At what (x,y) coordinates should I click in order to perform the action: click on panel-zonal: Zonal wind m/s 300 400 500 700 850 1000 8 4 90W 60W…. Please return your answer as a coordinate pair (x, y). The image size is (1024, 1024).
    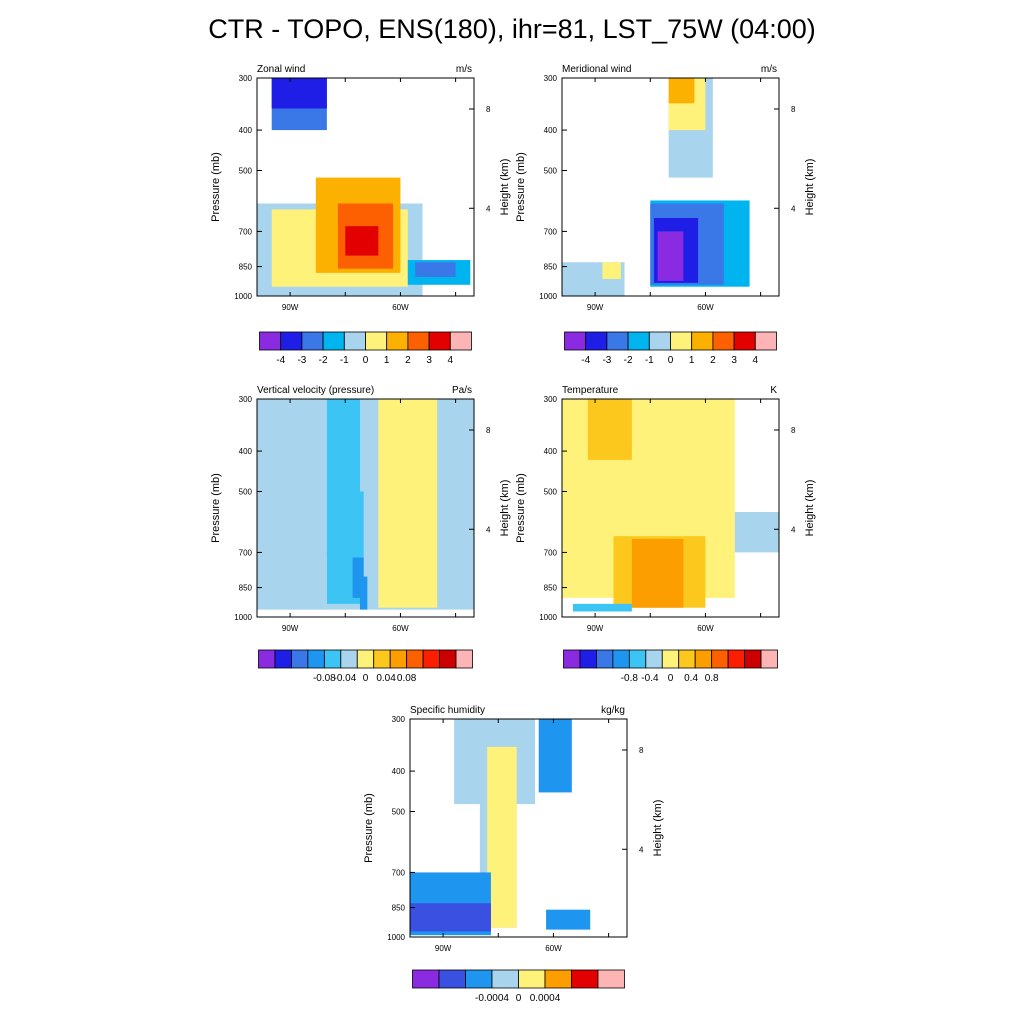
    Looking at the image, I should click on (360, 215).